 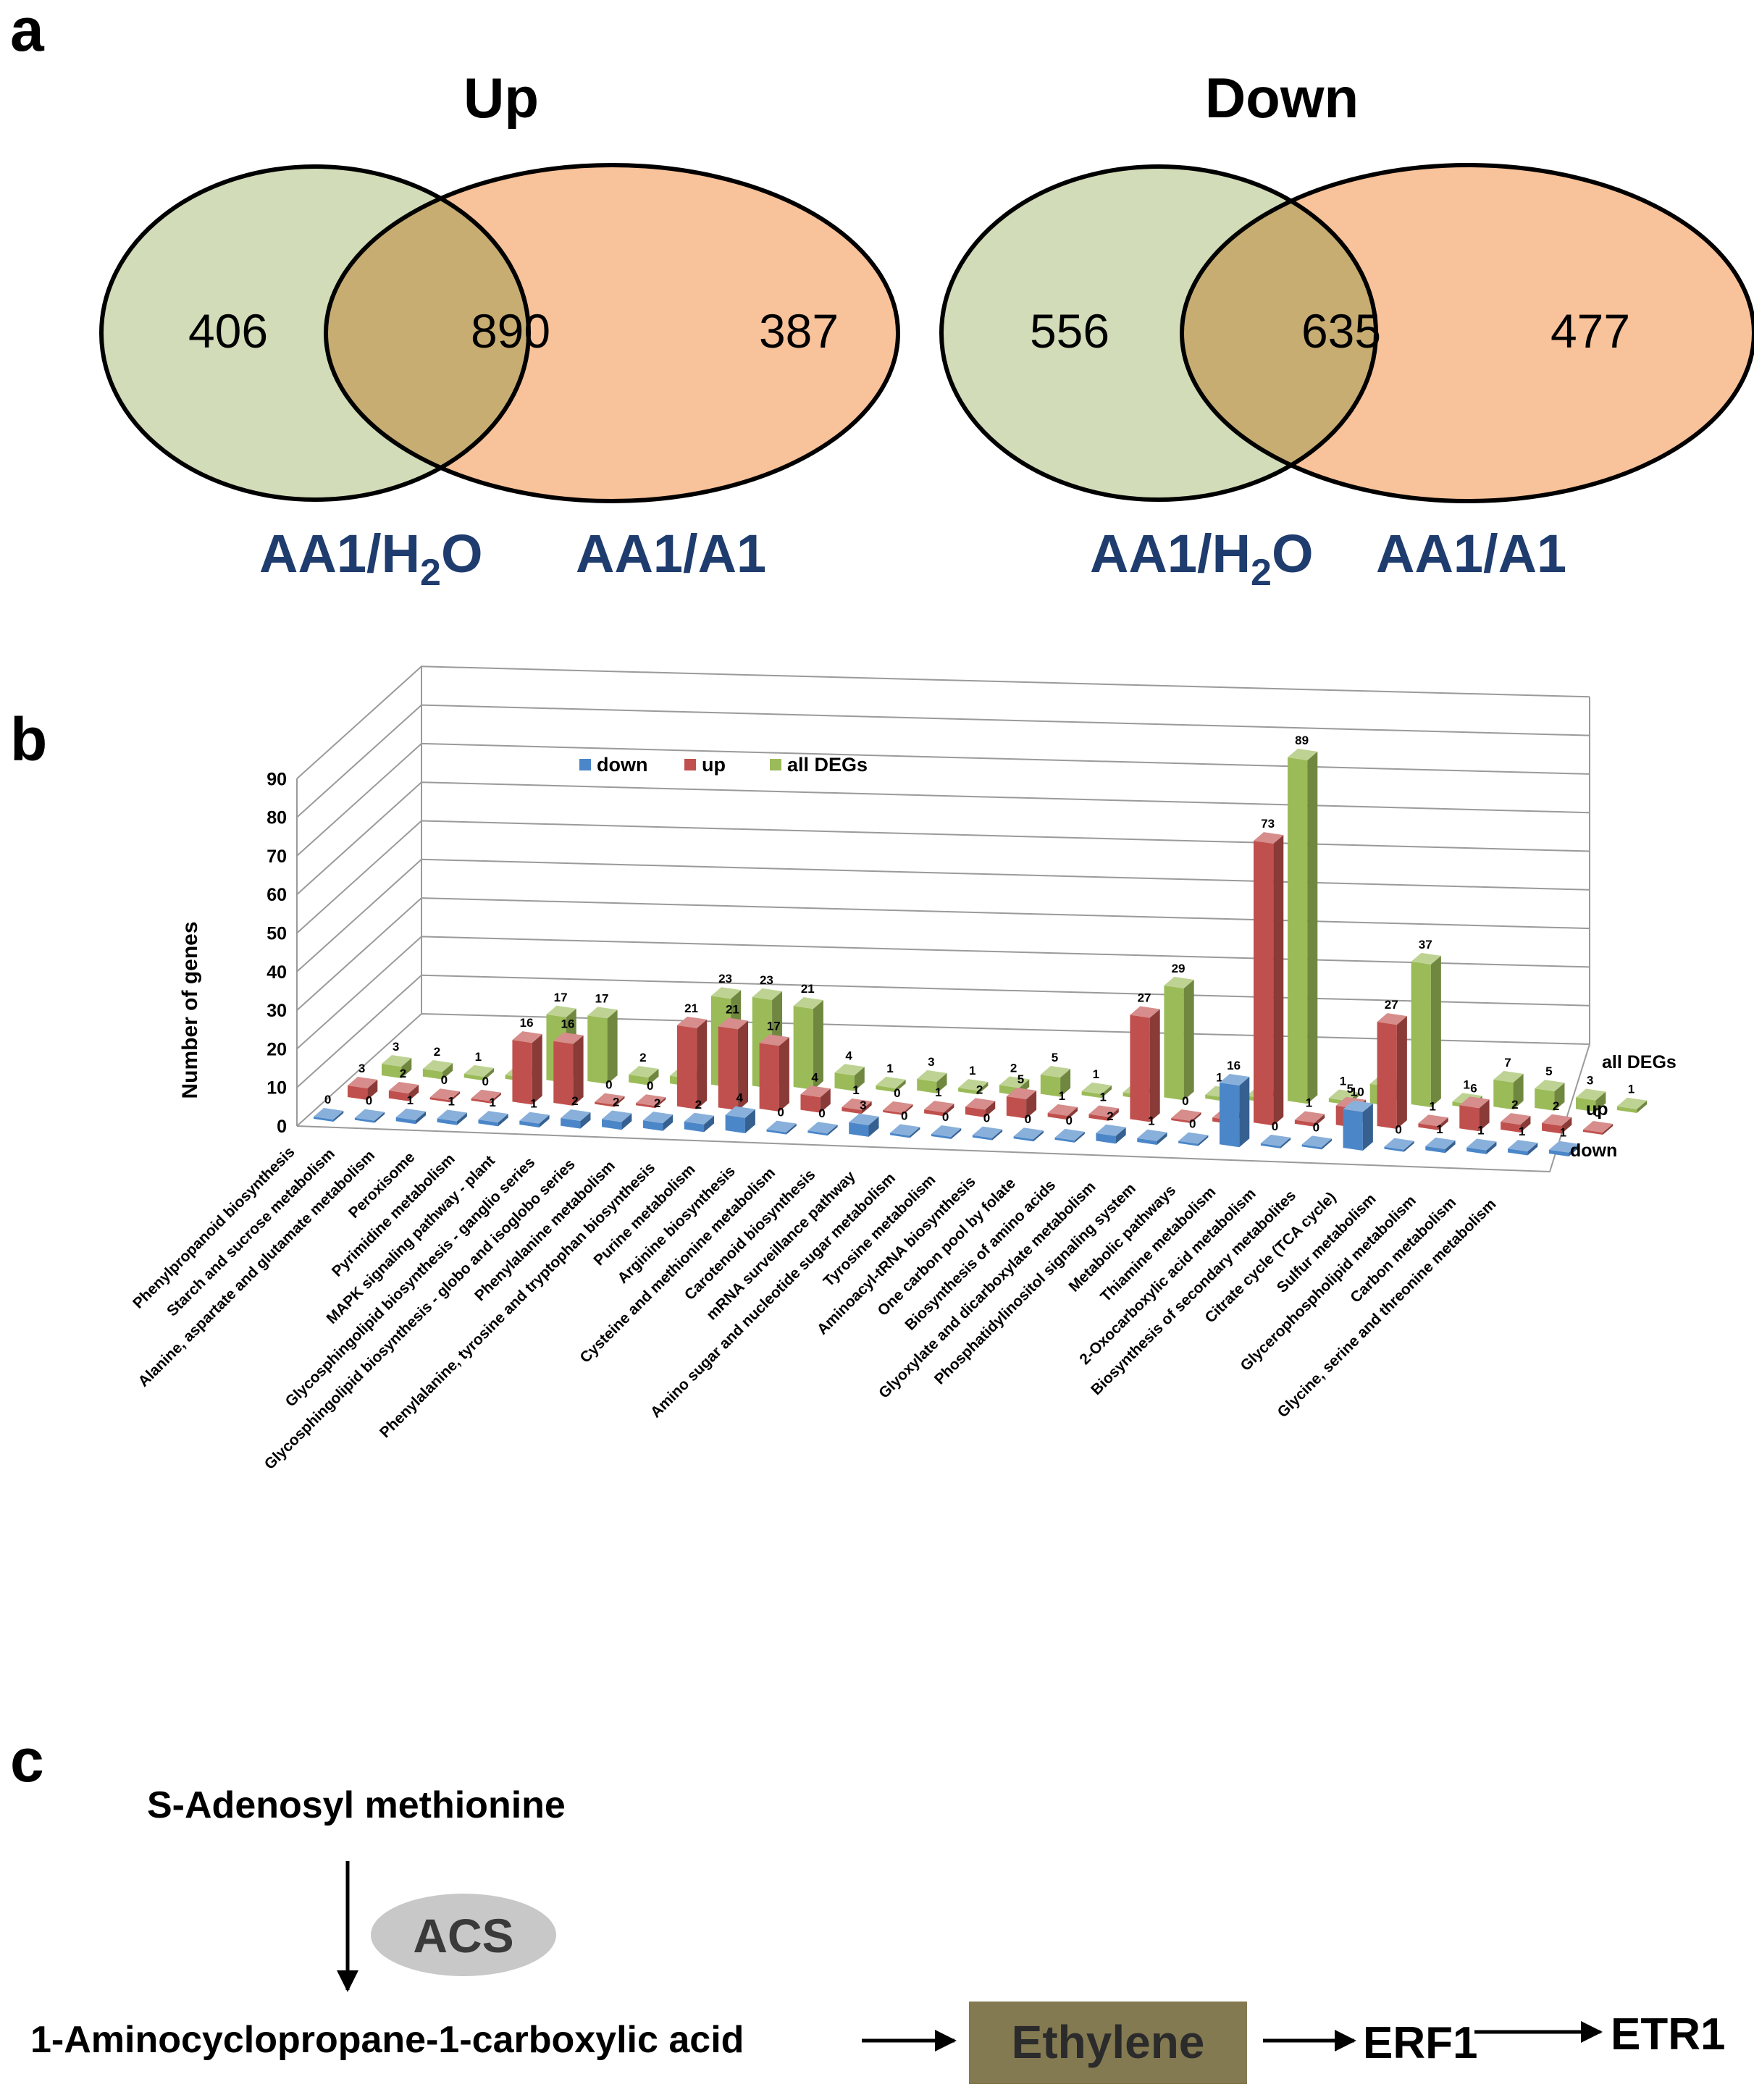 I want to click on data-label: 21, so click(x=691, y=1008).